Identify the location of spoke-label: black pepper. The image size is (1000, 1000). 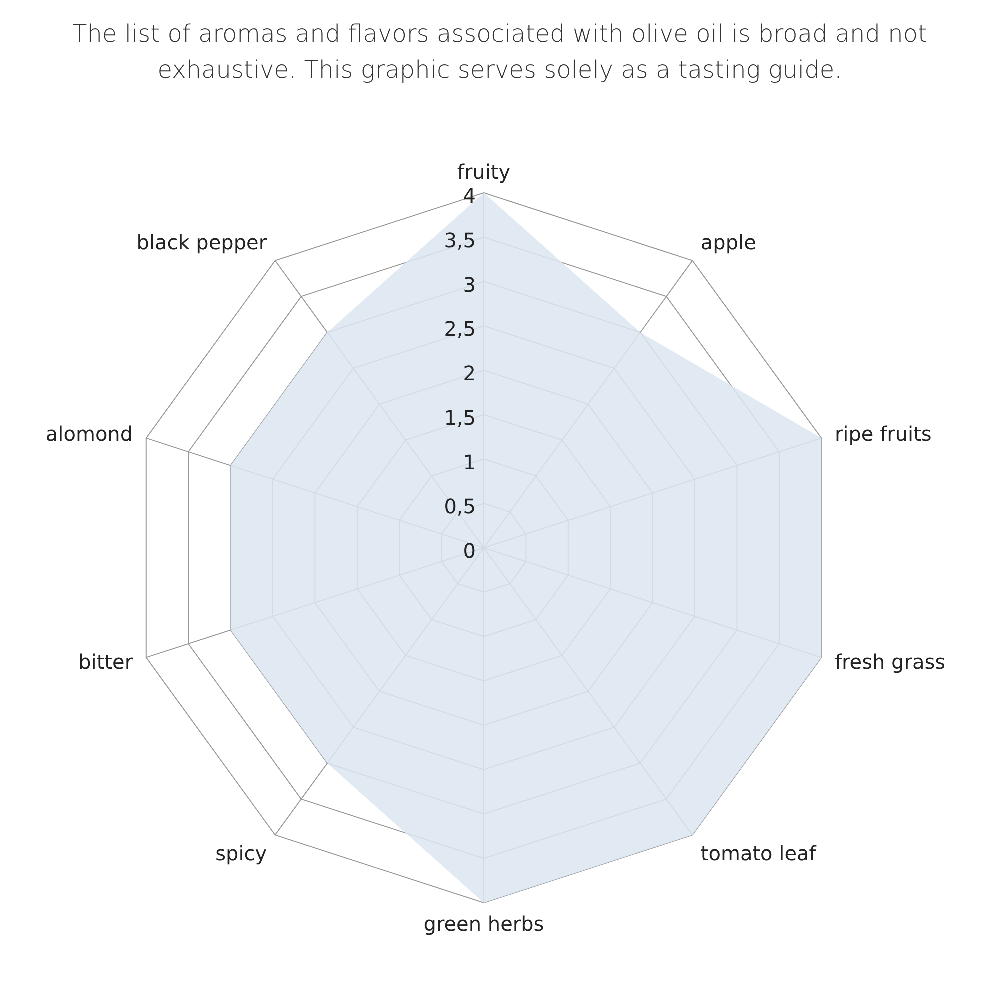
(202, 242).